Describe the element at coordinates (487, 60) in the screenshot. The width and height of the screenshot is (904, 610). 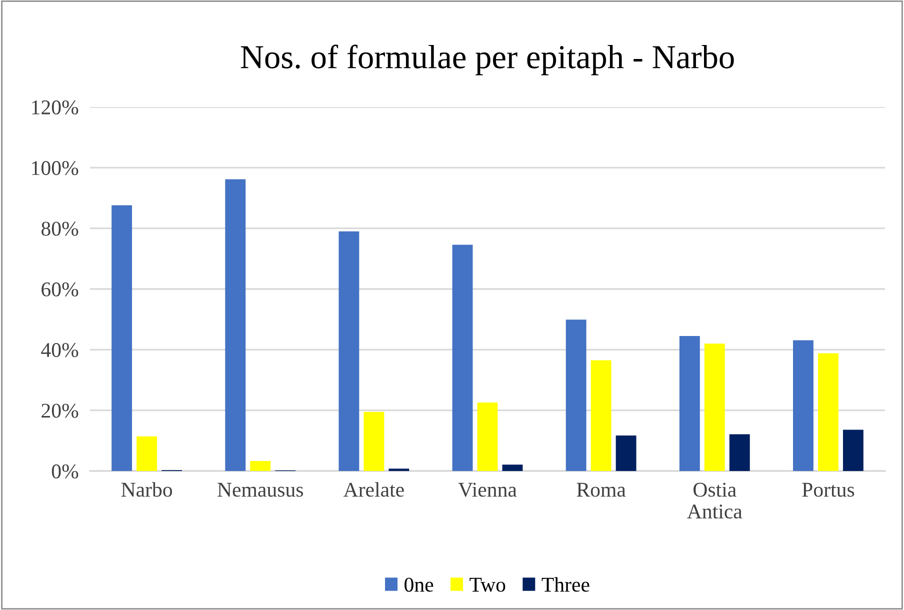
I see `chart-title: Nos. of formulae per epitaph - Narbo` at that location.